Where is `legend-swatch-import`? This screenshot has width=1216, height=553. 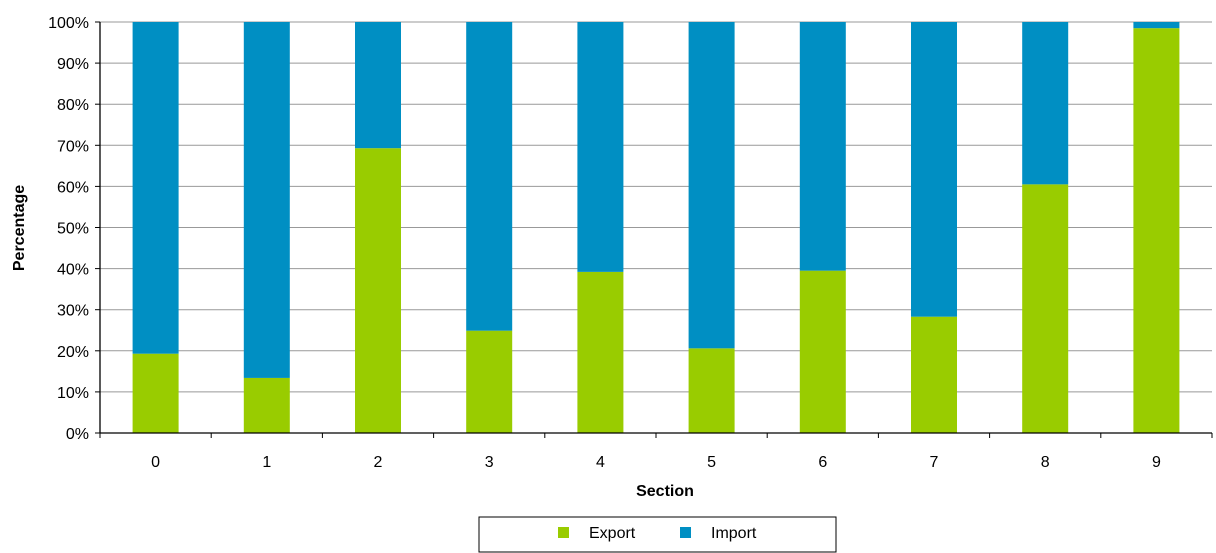
legend-swatch-import is located at coordinates (685, 532).